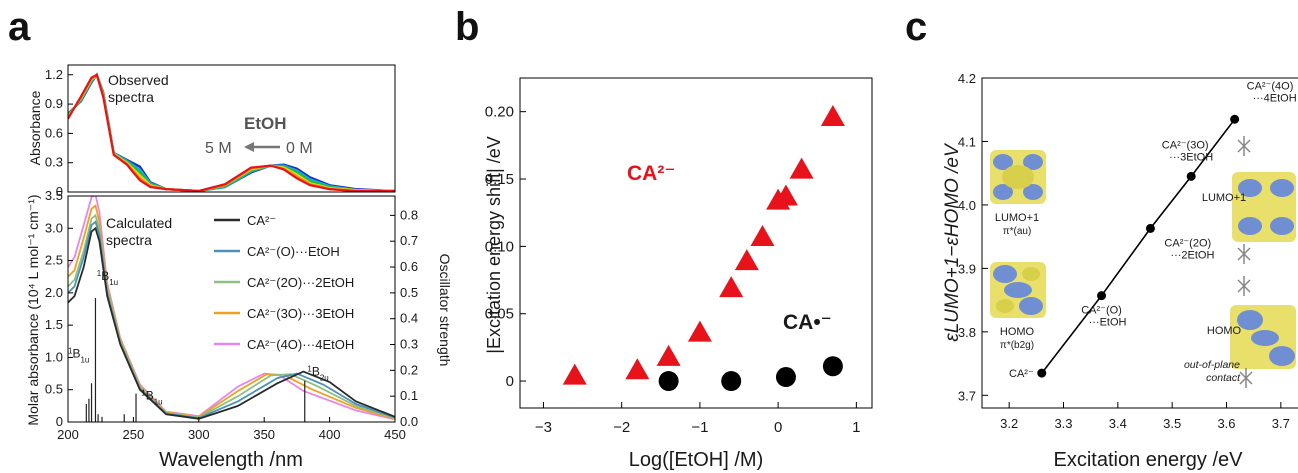 The image size is (1298, 473). I want to click on calculated-y2tick-label-0: 0.0, so click(409, 421).